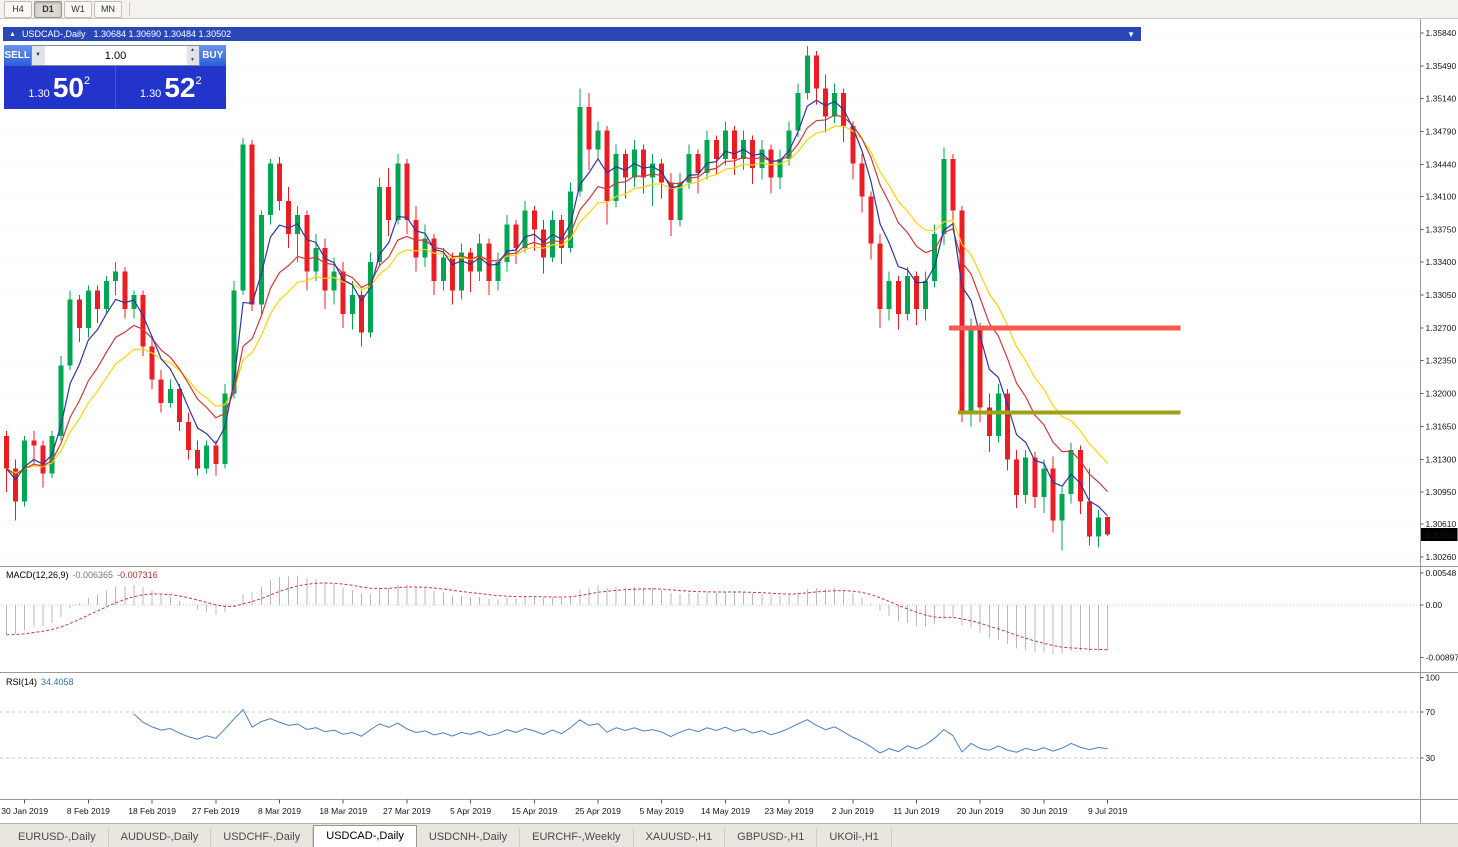  Describe the element at coordinates (854, 837) in the screenshot. I see `chart-tab-ukoil-h1: UKOil-,H1` at that location.